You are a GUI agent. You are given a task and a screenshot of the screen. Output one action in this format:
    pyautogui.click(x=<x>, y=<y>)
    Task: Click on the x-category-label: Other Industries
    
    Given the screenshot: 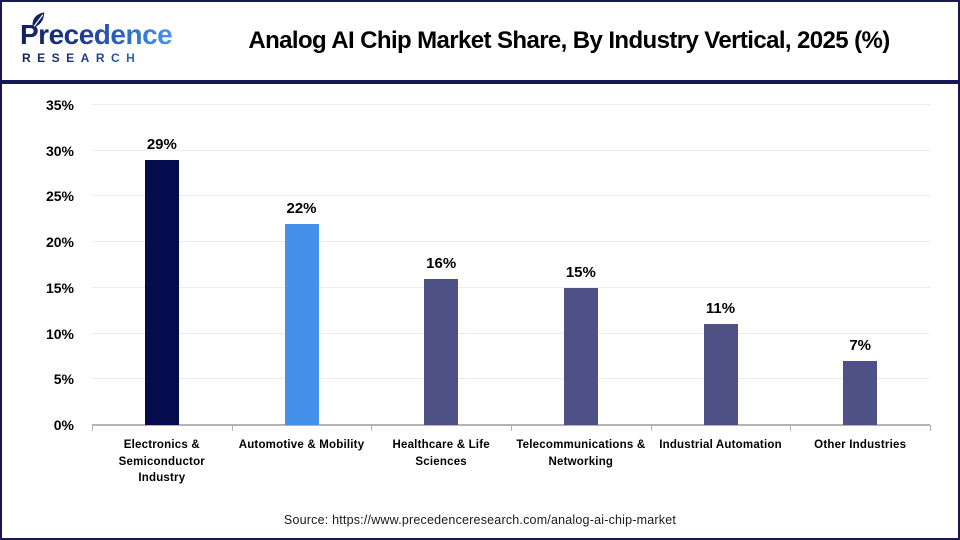 What is the action you would take?
    pyautogui.click(x=860, y=445)
    